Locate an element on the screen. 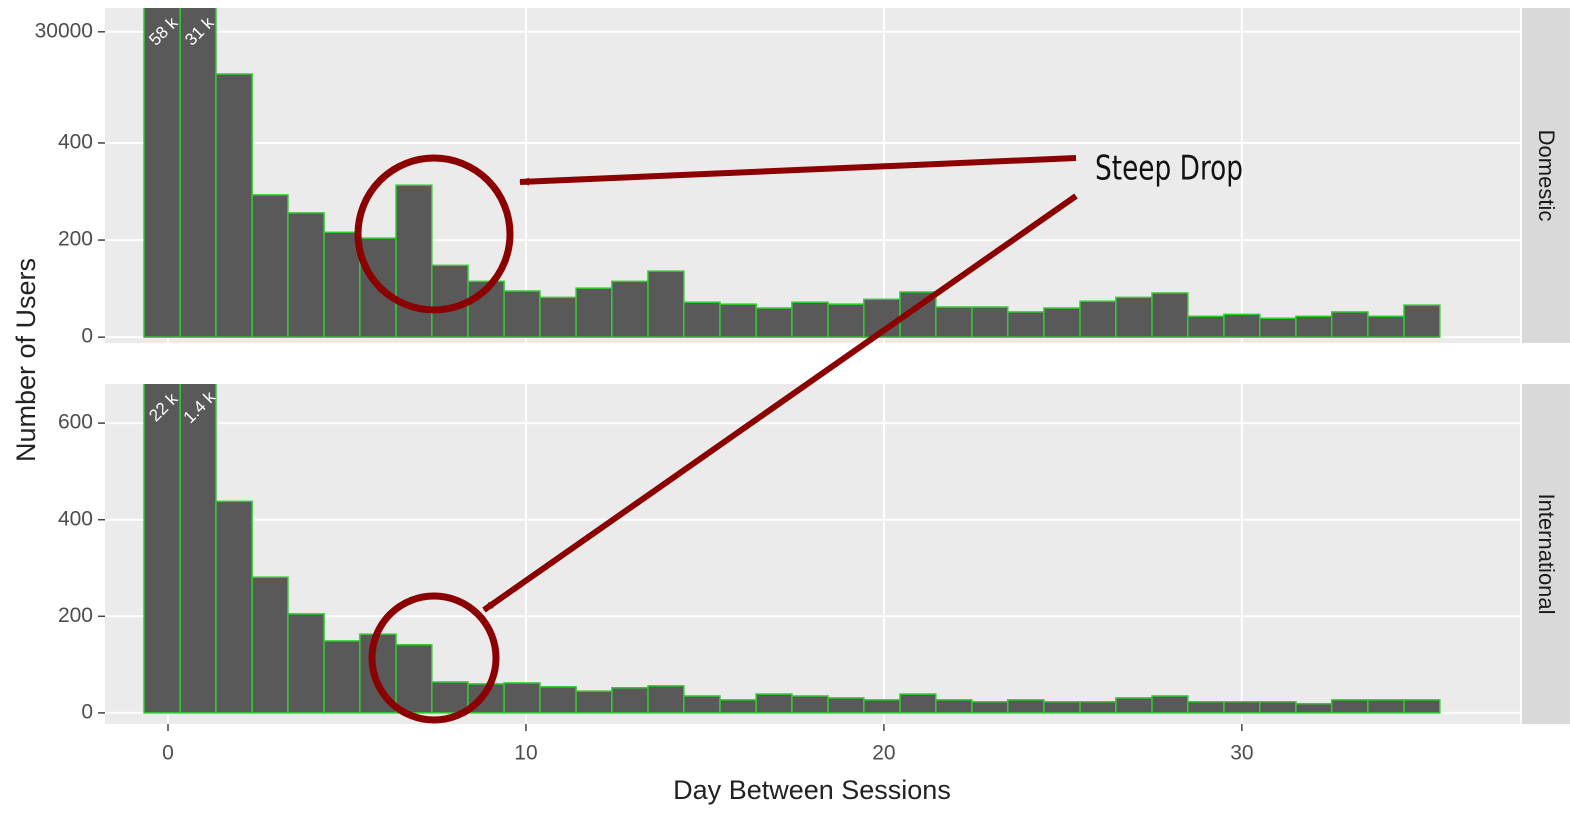 The image size is (1570, 813). x-tick-label: 0 is located at coordinates (168, 753).